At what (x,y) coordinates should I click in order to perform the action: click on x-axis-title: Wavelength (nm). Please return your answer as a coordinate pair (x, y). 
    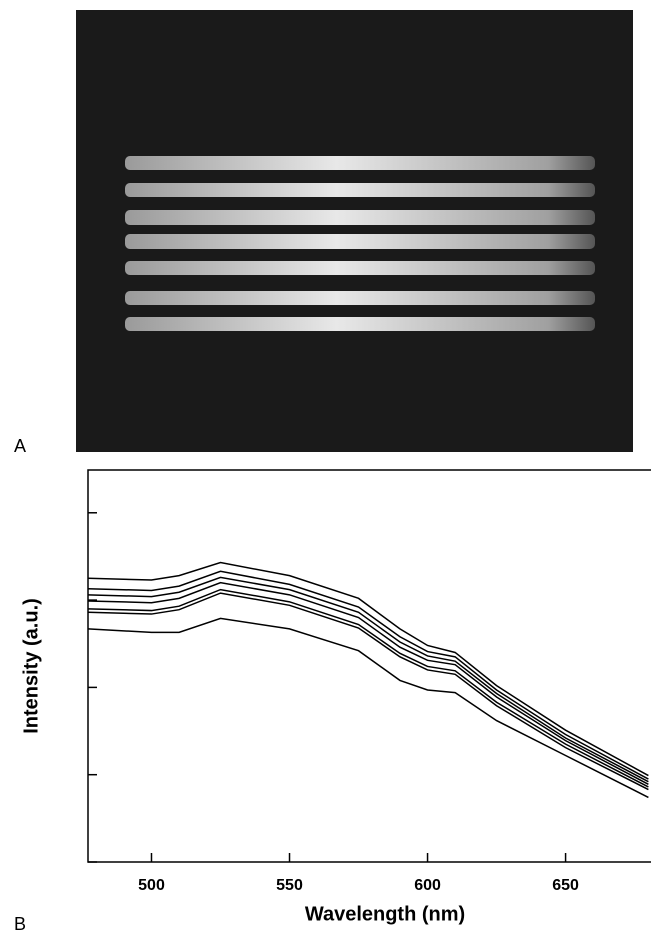
    Looking at the image, I should click on (385, 914).